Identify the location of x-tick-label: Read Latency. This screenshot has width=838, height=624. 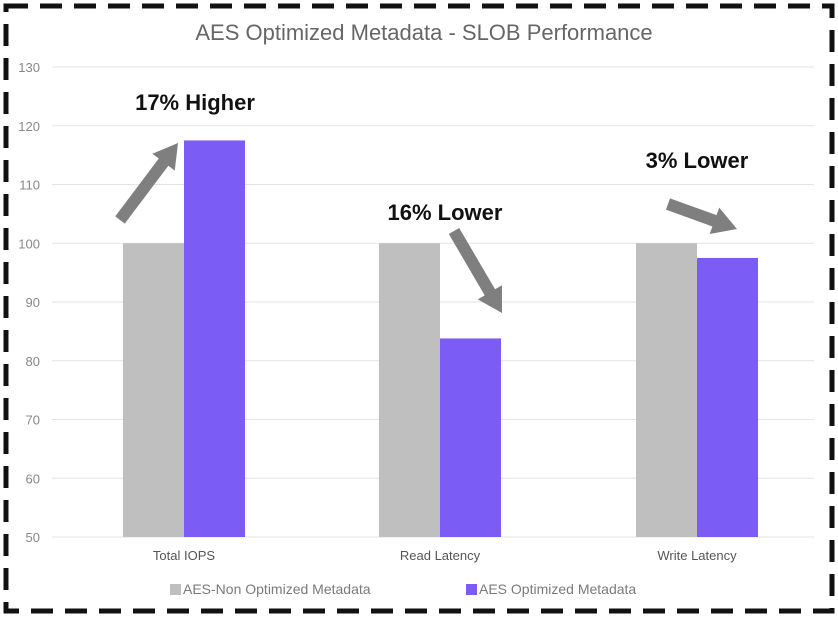
(440, 555).